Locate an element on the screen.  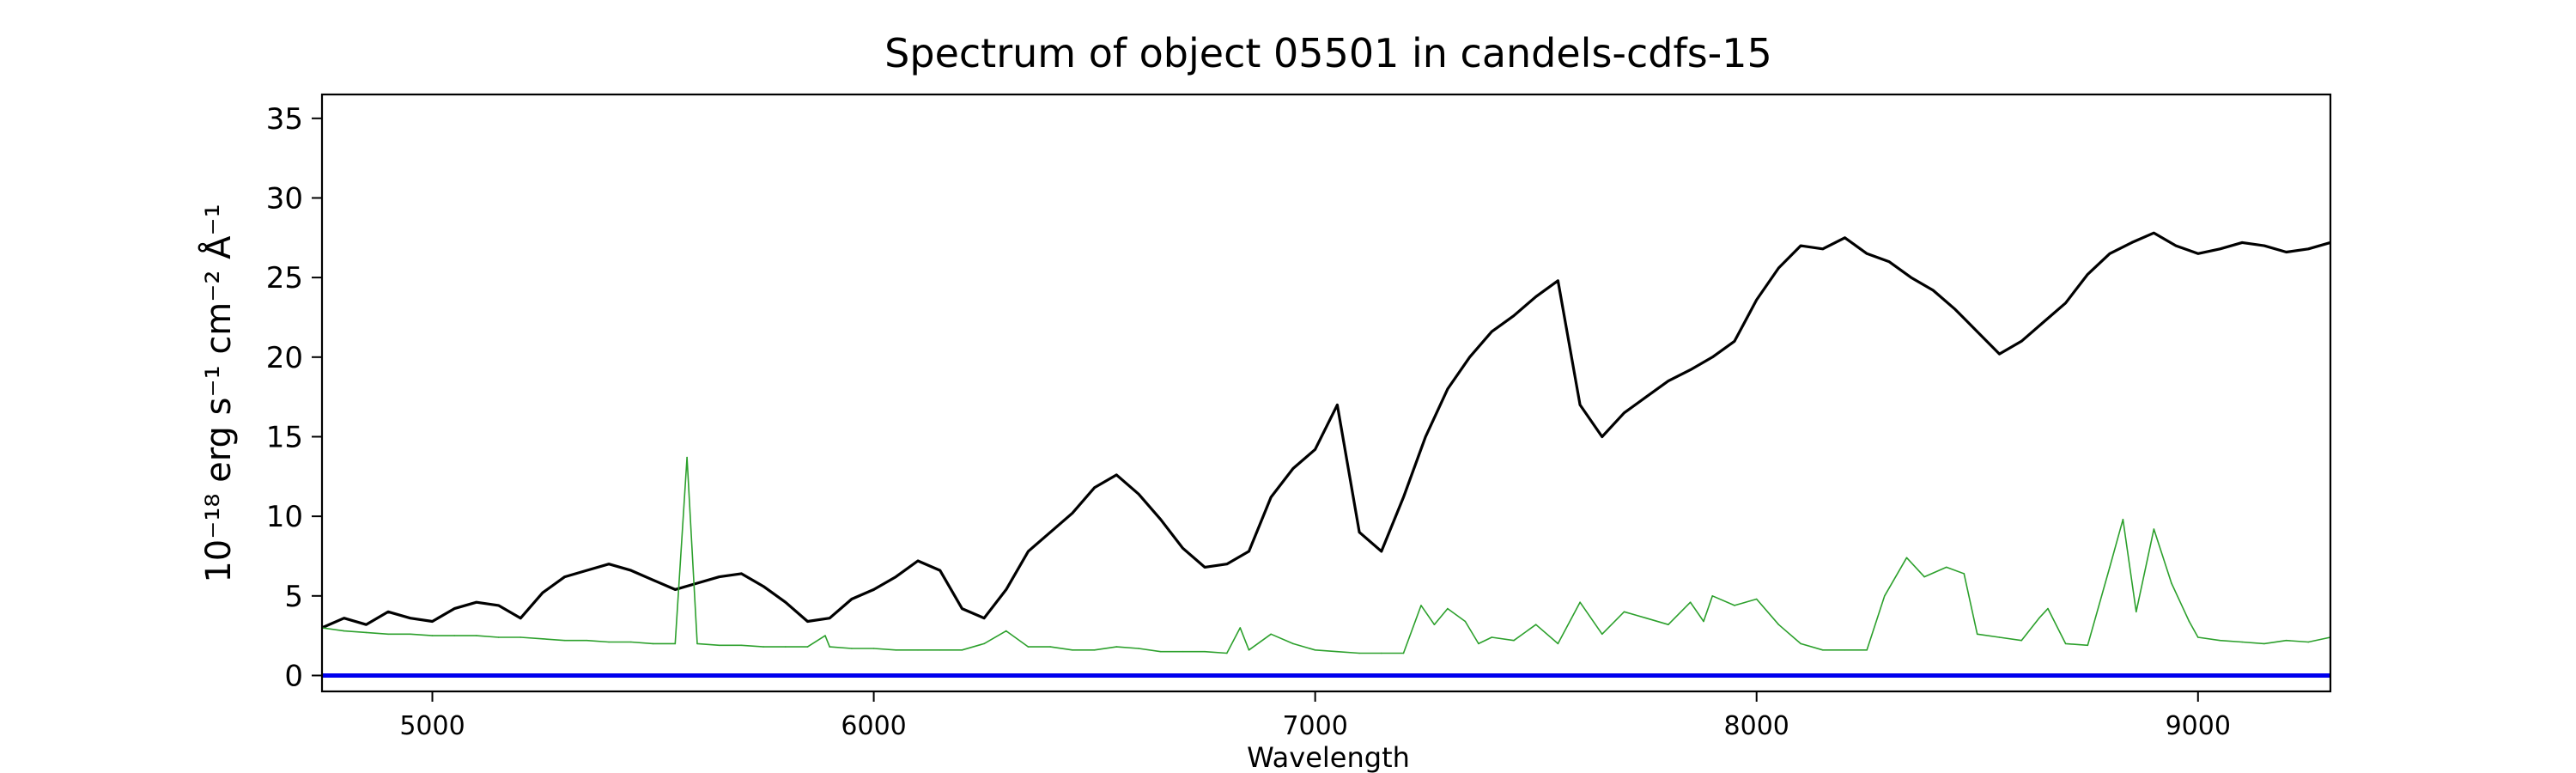
y-tick-label: 15 is located at coordinates (284, 437).